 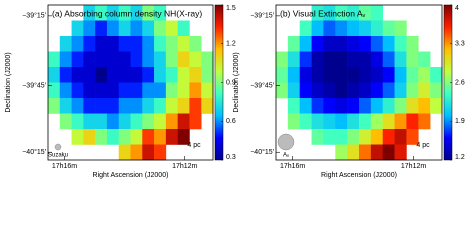 I want to click on colorbar-tick-label: 0.3, so click(x=231, y=157).